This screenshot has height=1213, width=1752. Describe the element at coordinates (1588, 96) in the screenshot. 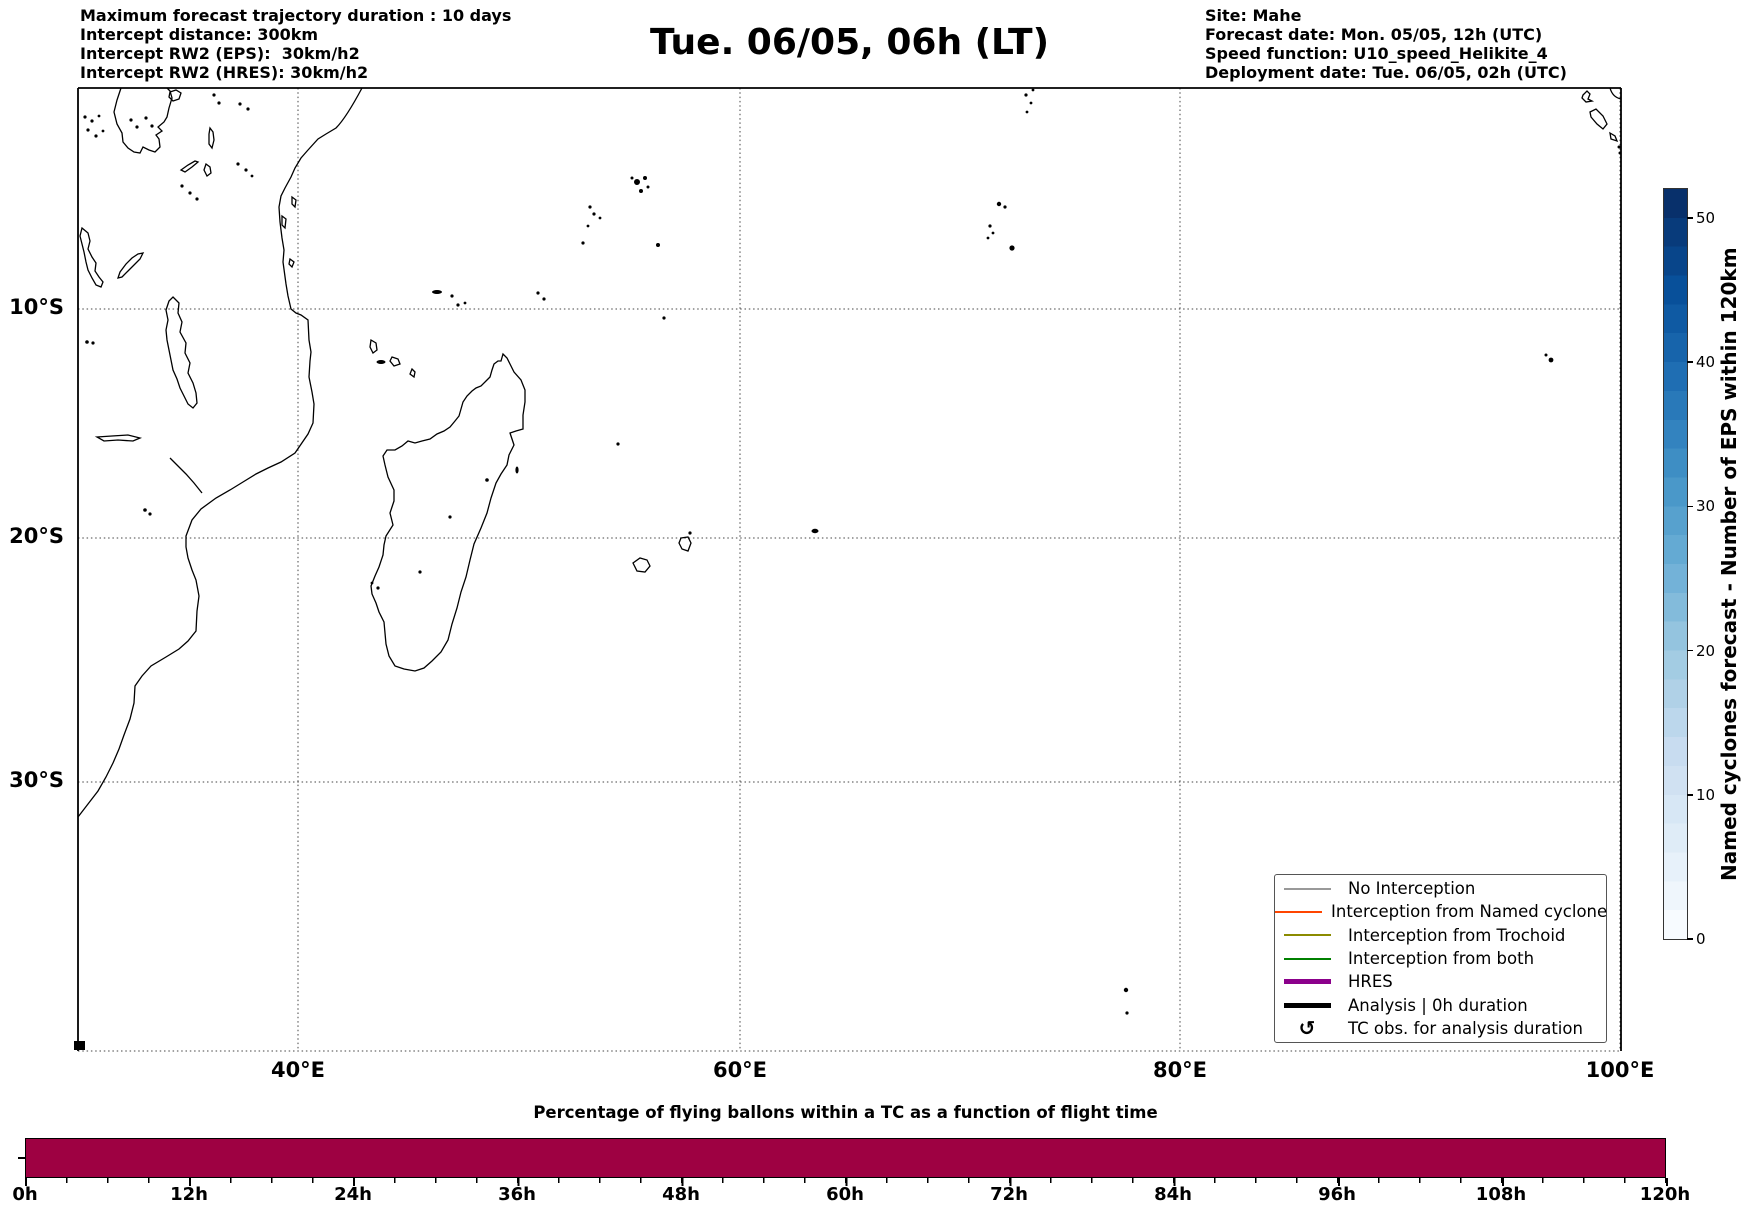

I see `banyak-islands` at that location.